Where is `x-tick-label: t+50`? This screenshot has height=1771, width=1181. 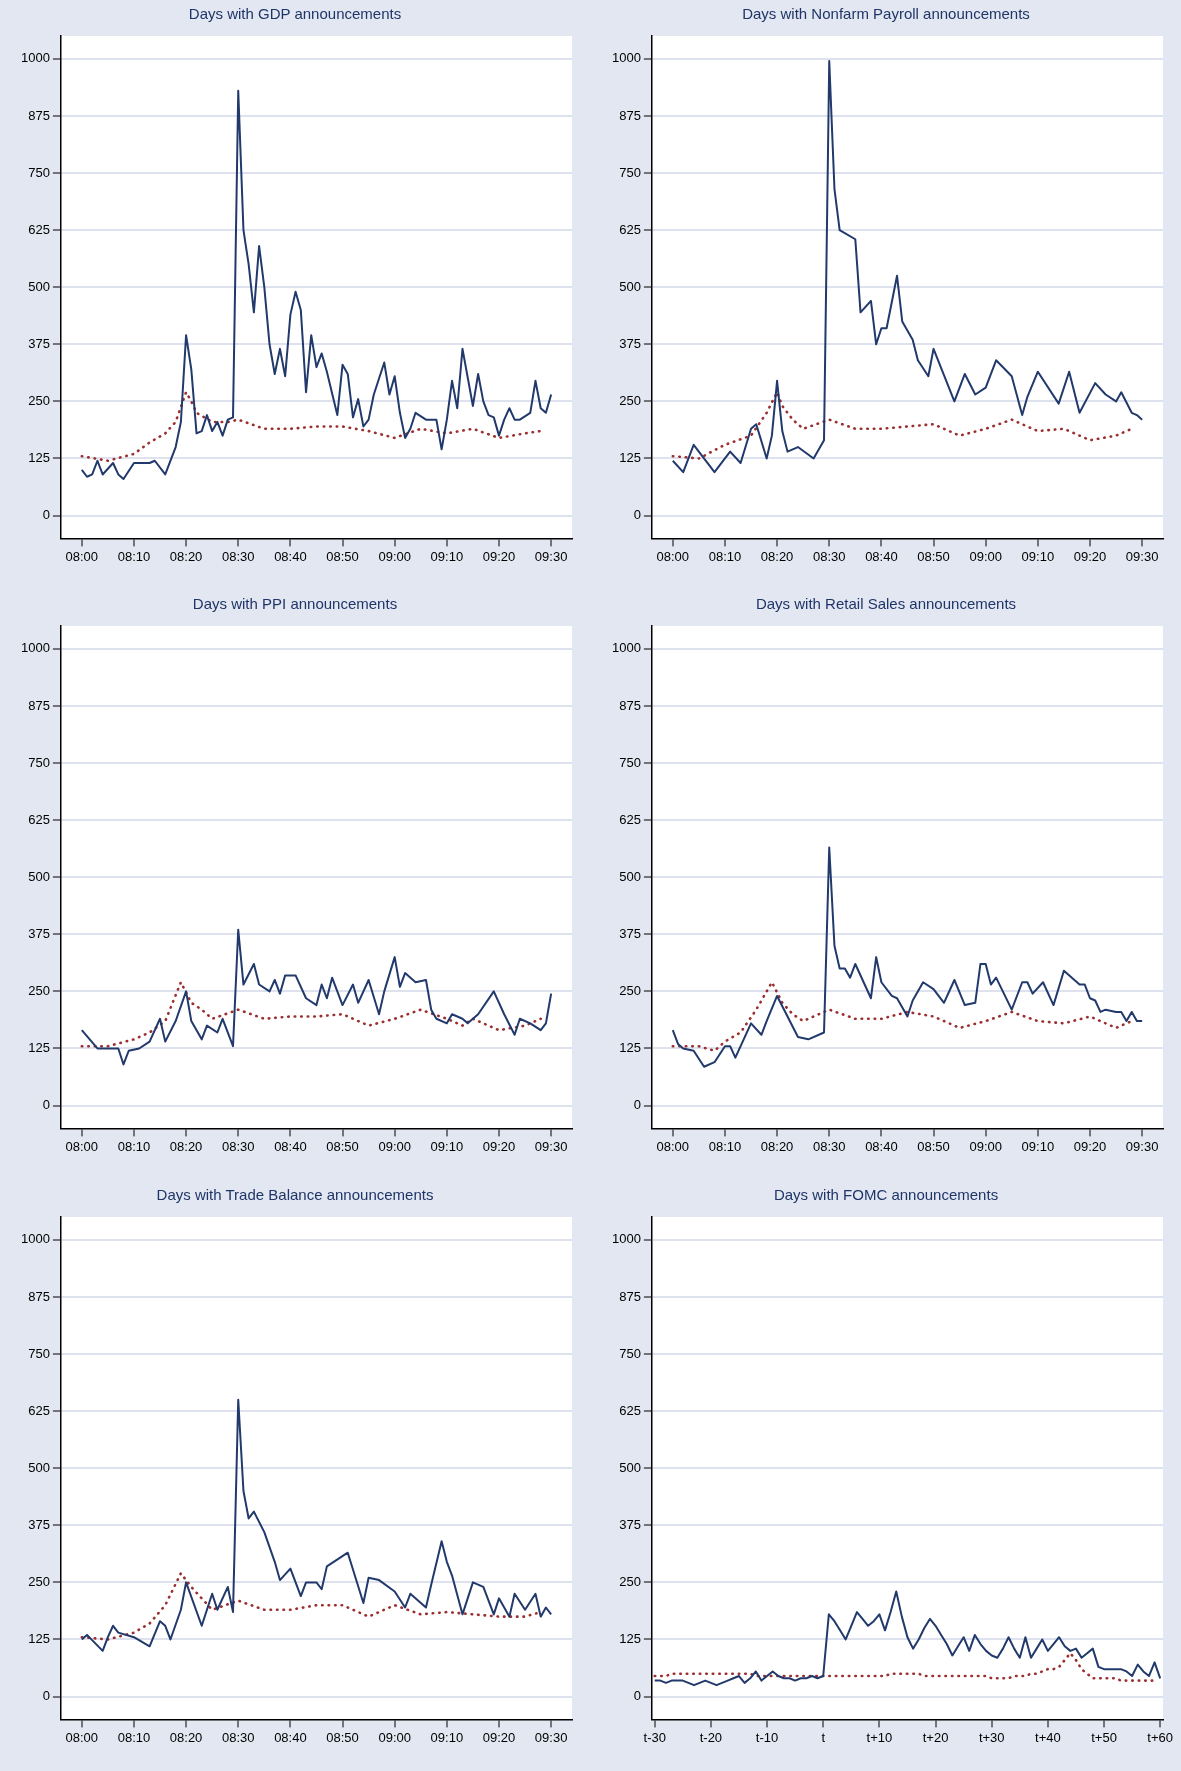 x-tick-label: t+50 is located at coordinates (1103, 1737).